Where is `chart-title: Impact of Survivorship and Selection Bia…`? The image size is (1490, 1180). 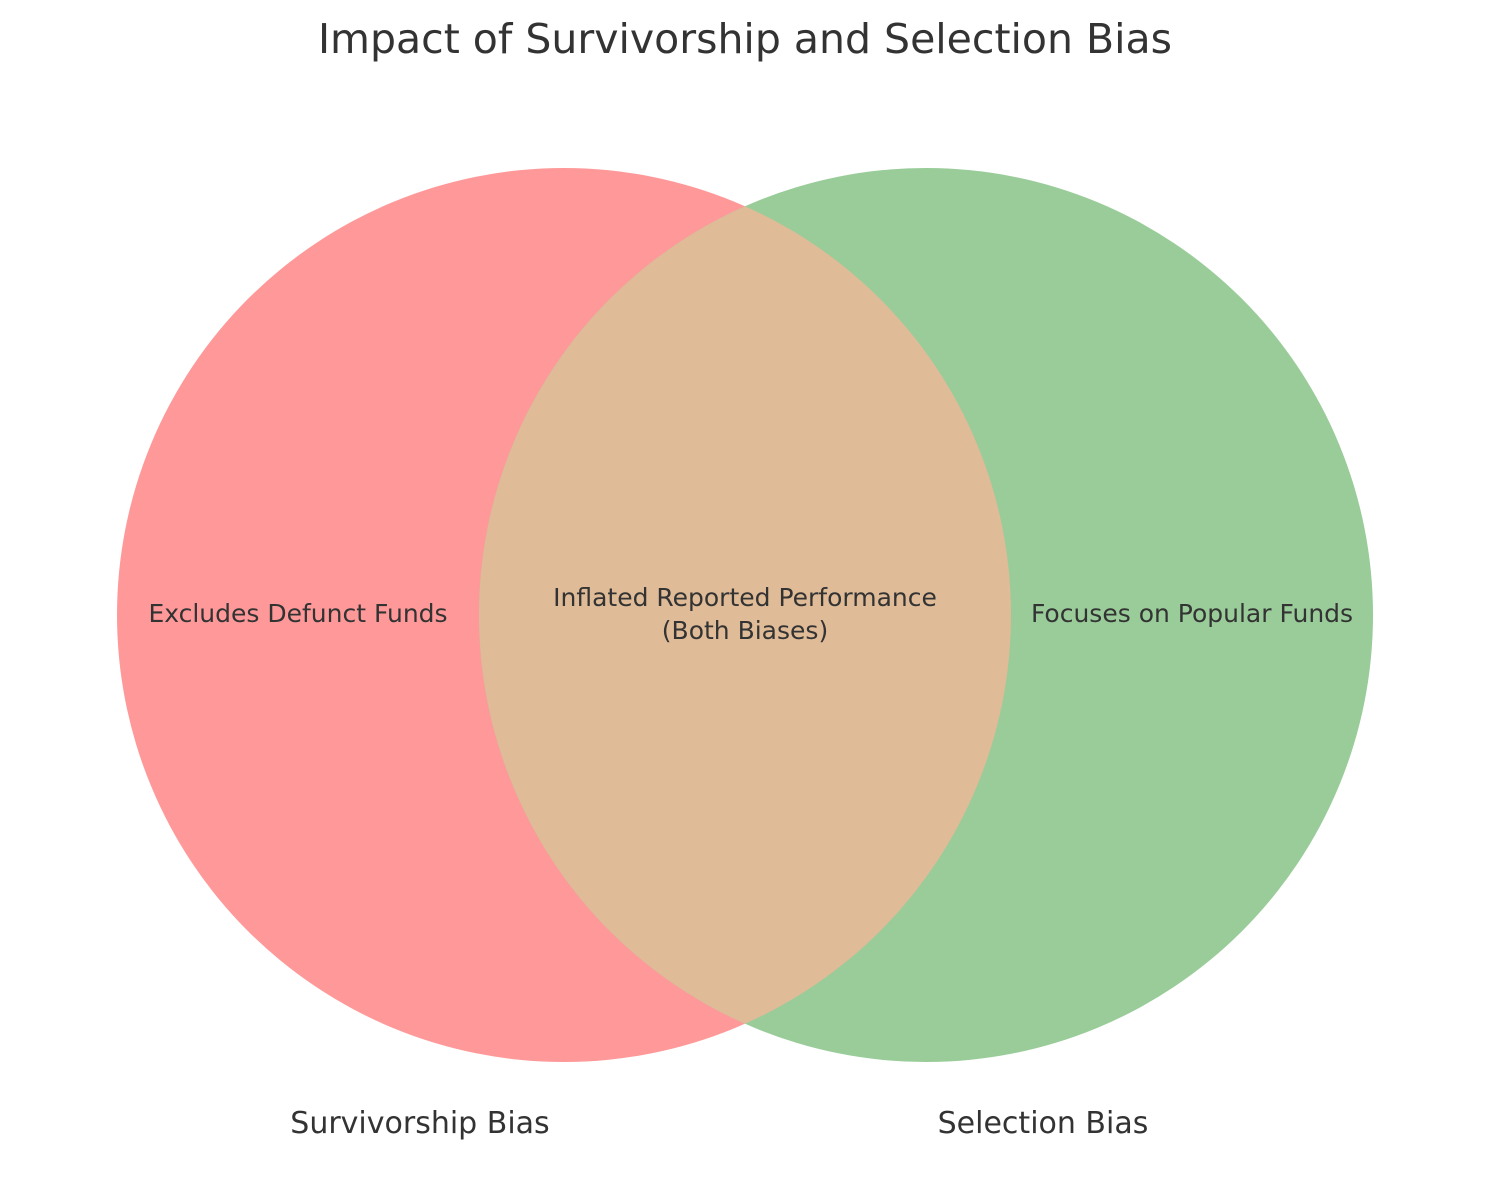
chart-title: Impact of Survivorship and Selection Bia… is located at coordinates (745, 39).